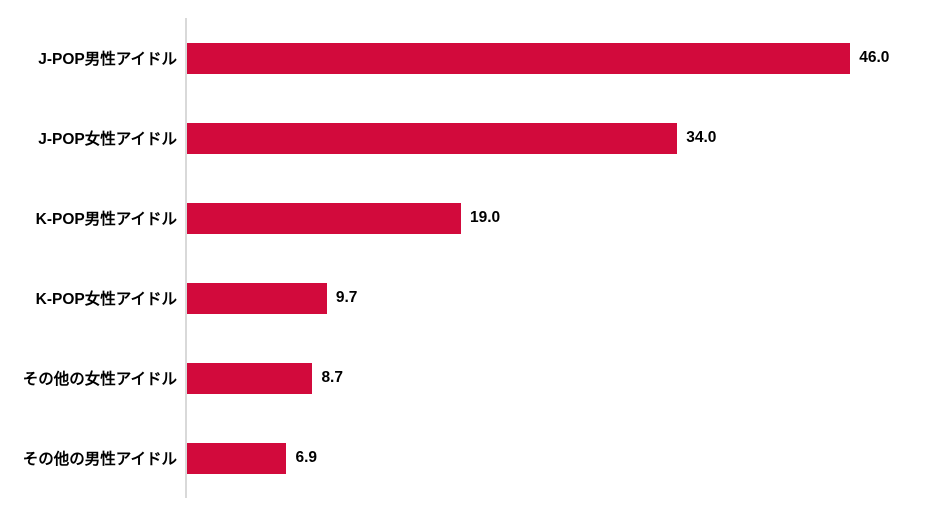 This screenshot has width=931, height=520. Describe the element at coordinates (874, 57) in the screenshot. I see `value-label: 46.0` at that location.